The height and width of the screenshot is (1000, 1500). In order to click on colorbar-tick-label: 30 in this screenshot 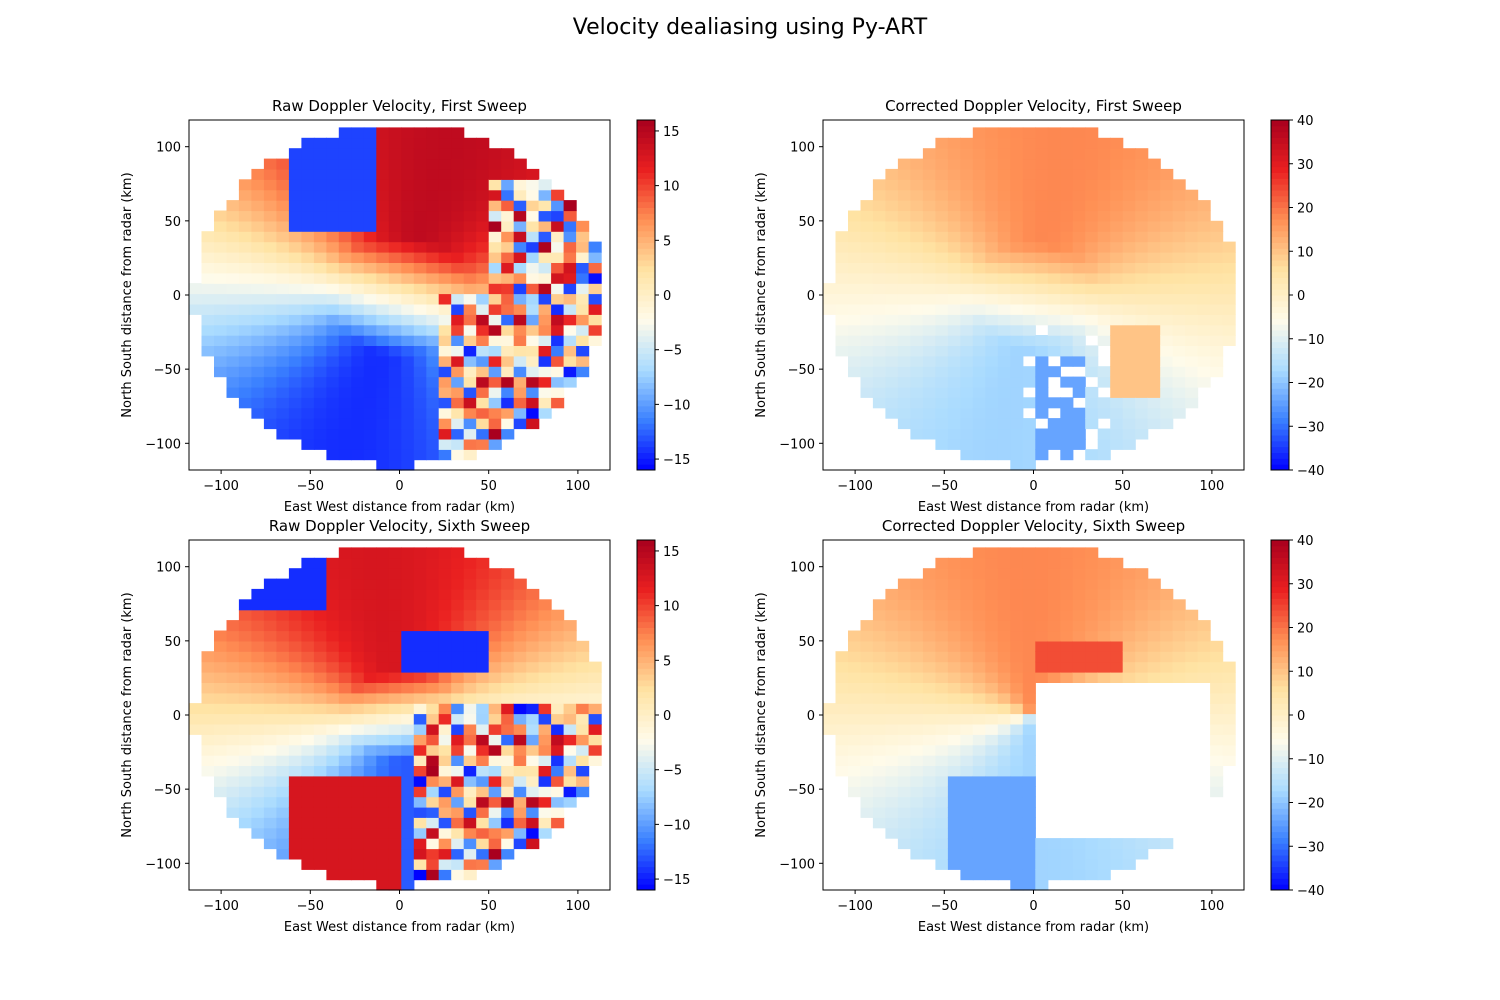, I will do `click(1305, 165)`.